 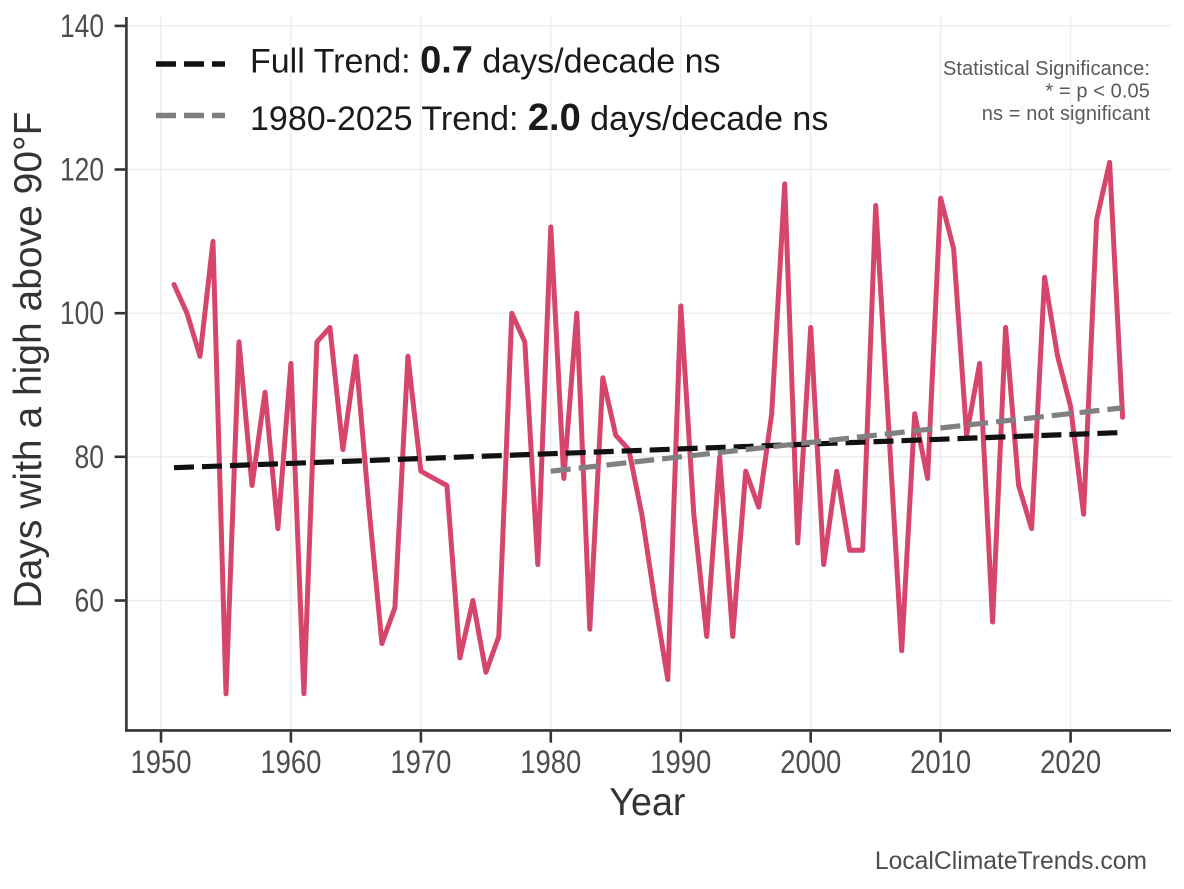 What do you see at coordinates (1070, 762) in the screenshot?
I see `svg-text: 2020` at bounding box center [1070, 762].